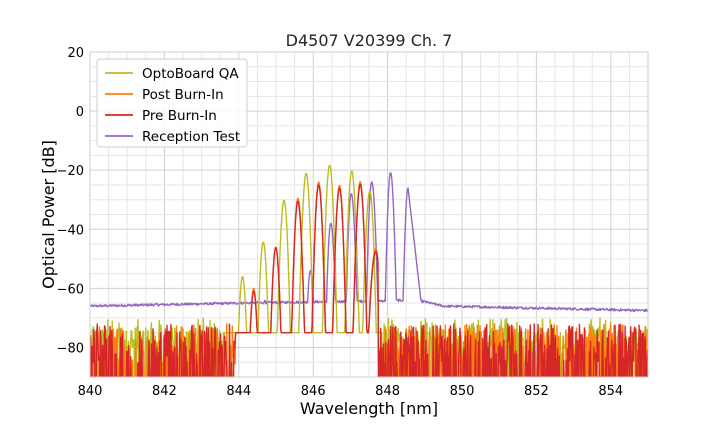 The width and height of the screenshot is (720, 432). I want to click on legend-label: Post Burn-In, so click(183, 95).